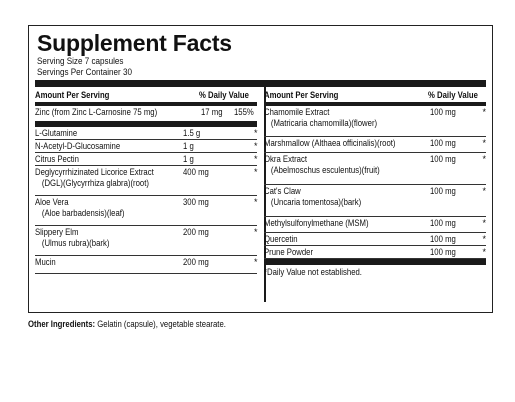 This screenshot has width=515, height=402. What do you see at coordinates (146, 211) in the screenshot?
I see `ingredient-row: Aloe Vera (Aloe barbadensis)(leaf) 300 mg *` at bounding box center [146, 211].